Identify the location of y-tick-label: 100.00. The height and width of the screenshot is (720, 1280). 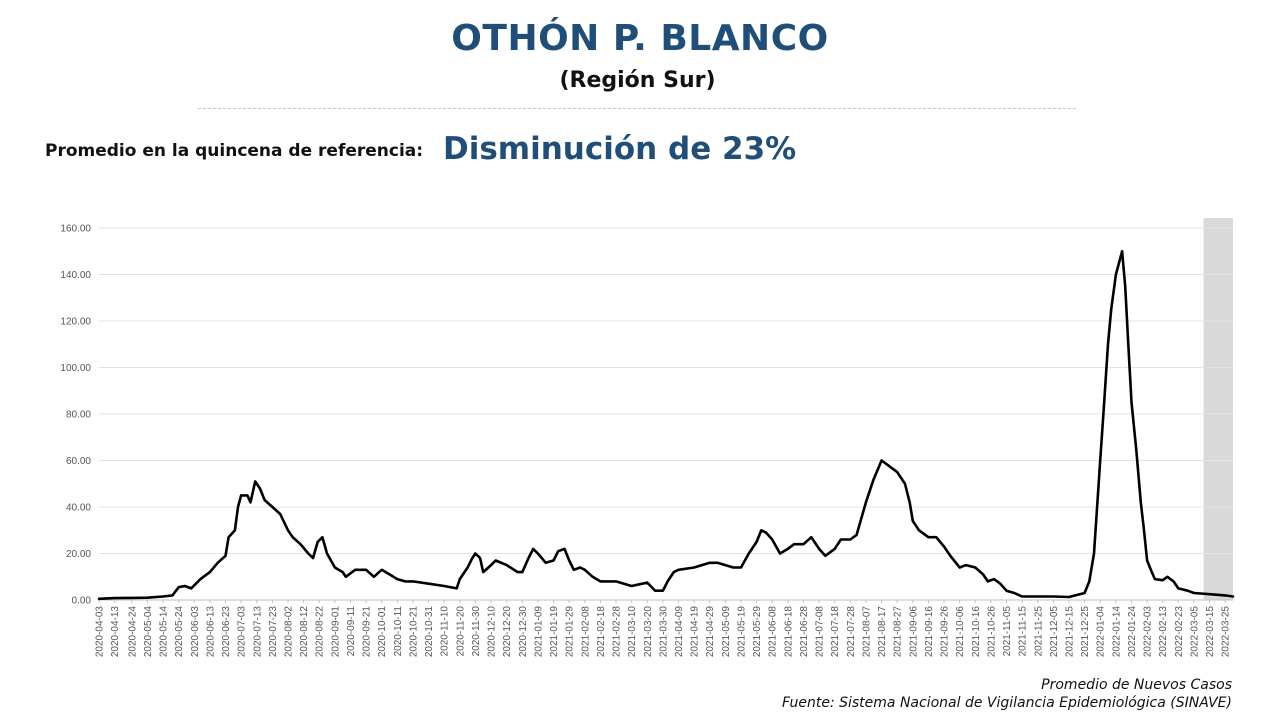
(75, 368).